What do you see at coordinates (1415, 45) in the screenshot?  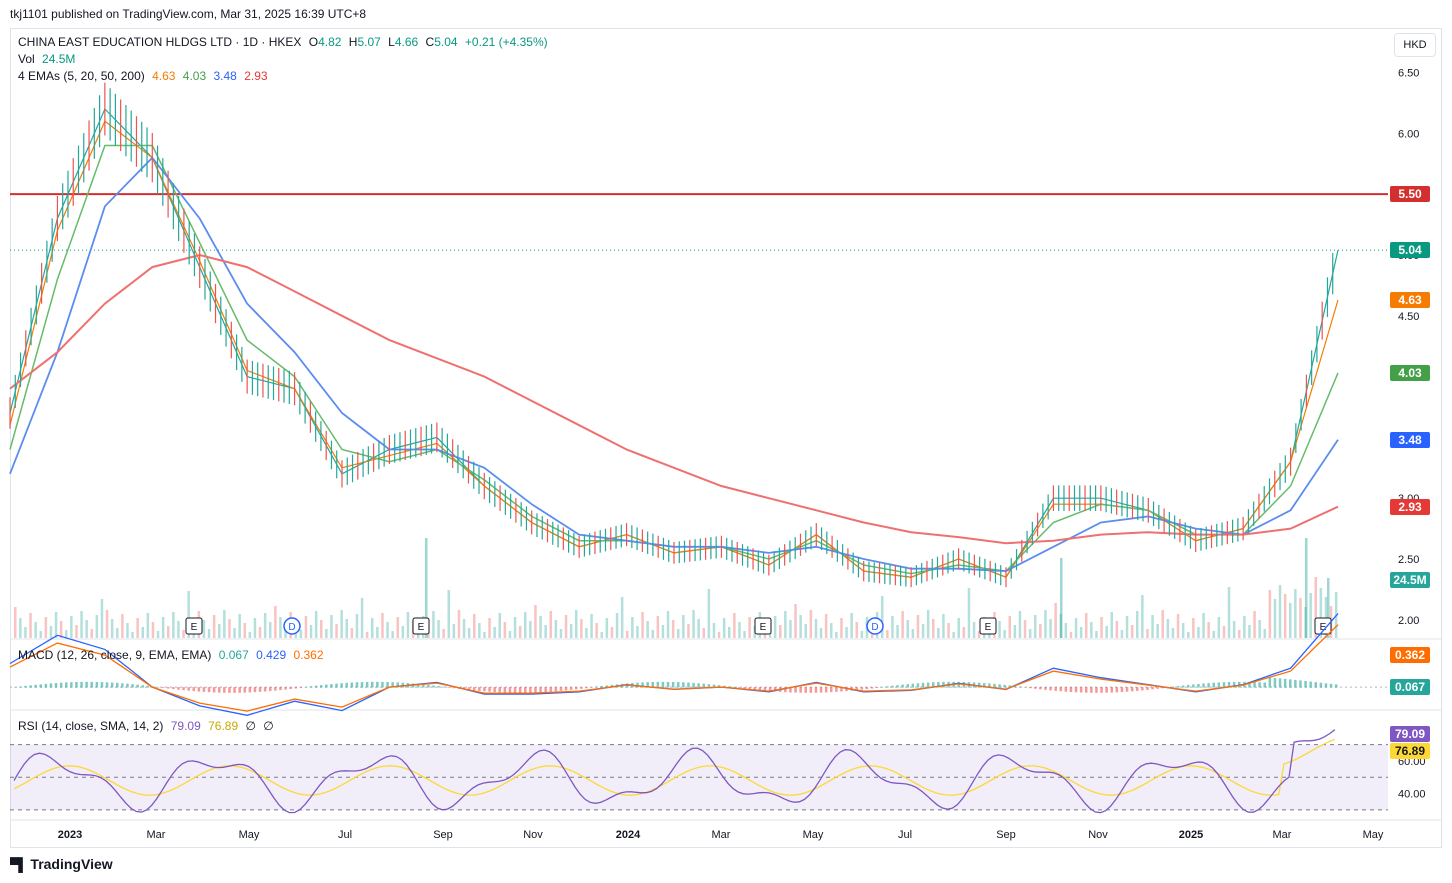 I see `currency-button: HKD` at bounding box center [1415, 45].